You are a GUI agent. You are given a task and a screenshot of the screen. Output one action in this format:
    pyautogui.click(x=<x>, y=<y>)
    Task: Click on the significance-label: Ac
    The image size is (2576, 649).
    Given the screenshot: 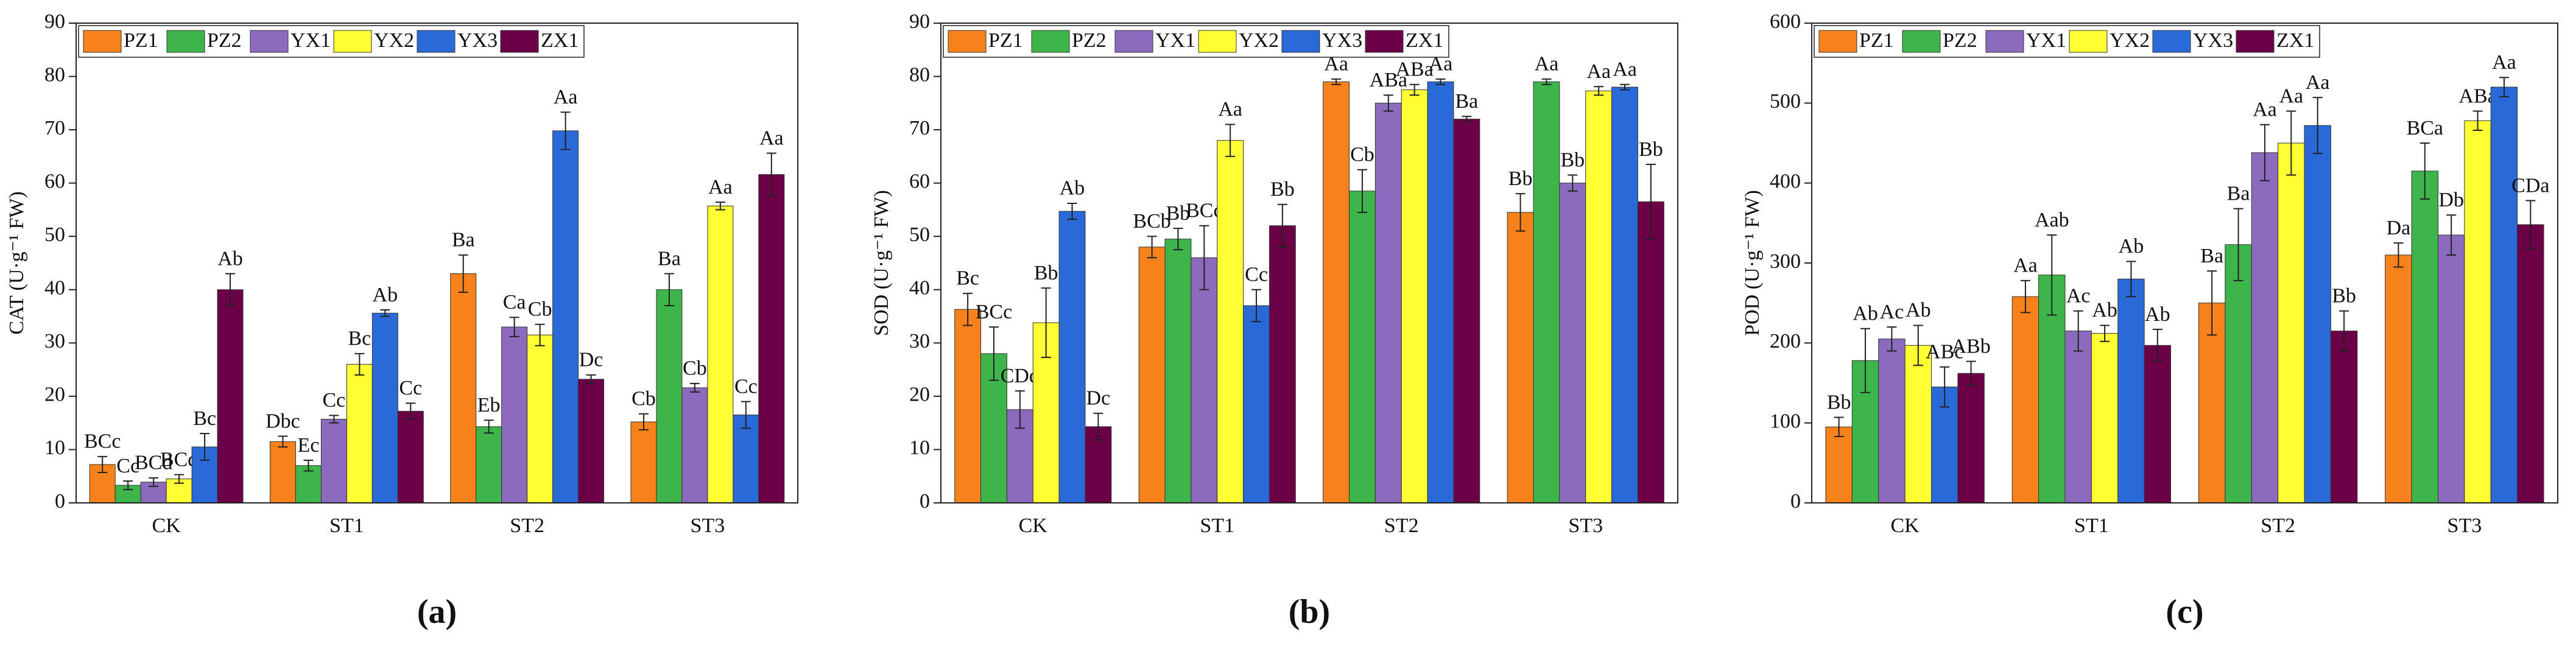 What is the action you would take?
    pyautogui.click(x=2078, y=296)
    